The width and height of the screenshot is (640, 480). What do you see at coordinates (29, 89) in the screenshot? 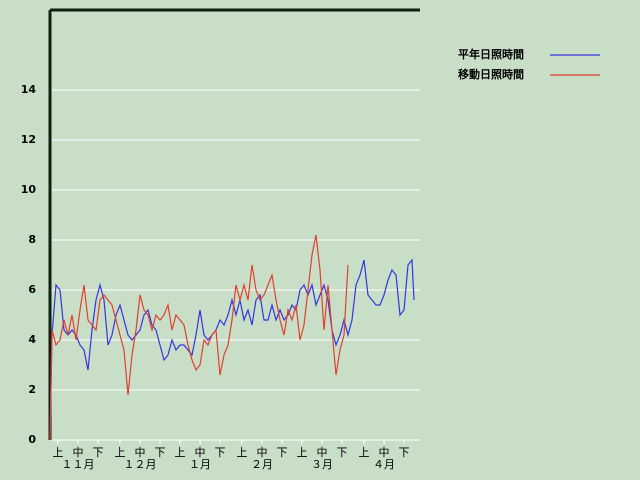
I see `y-tick-label: 14` at bounding box center [29, 89].